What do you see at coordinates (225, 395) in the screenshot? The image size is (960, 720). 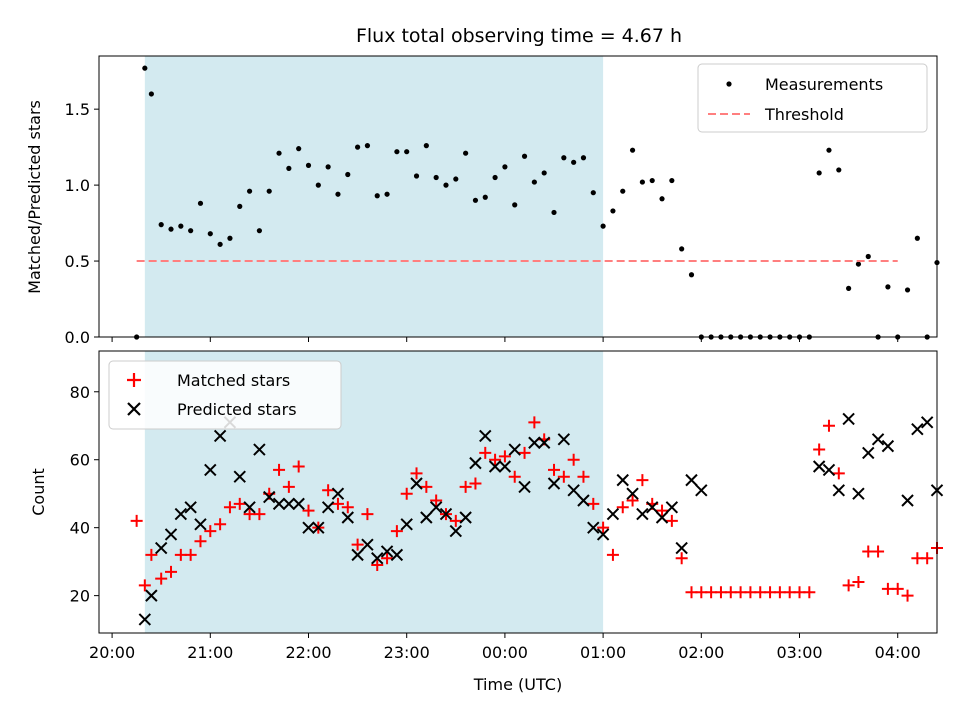 I see `bottom-legend: Matched stars Predicted stars` at bounding box center [225, 395].